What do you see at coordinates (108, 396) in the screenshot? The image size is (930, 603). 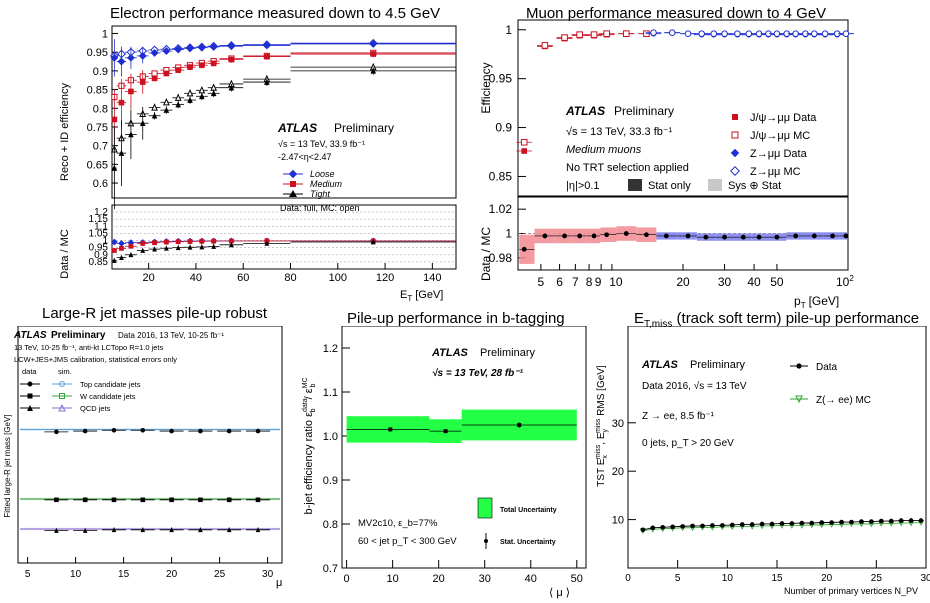 I see `legend-w: W candidate jets` at bounding box center [108, 396].